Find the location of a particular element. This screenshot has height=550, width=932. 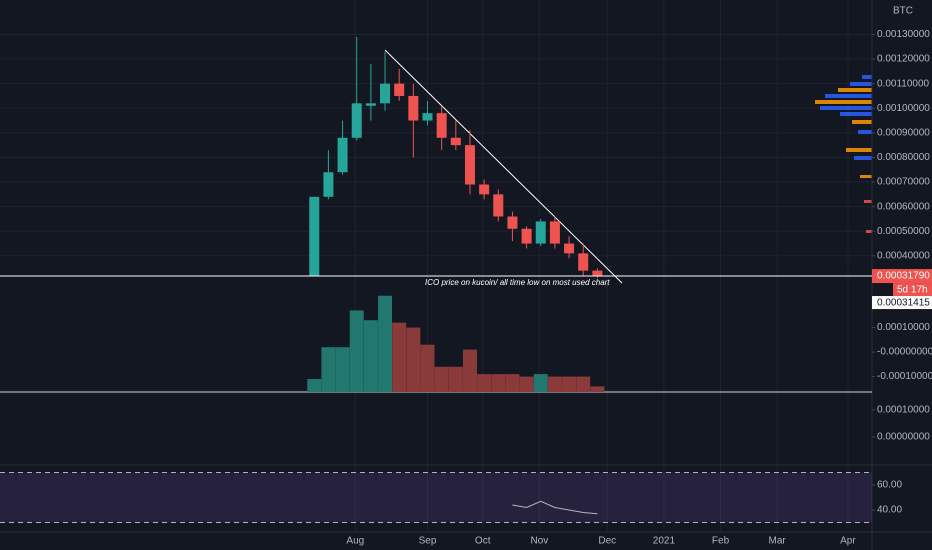

x-tick-label: Dec is located at coordinates (607, 541).